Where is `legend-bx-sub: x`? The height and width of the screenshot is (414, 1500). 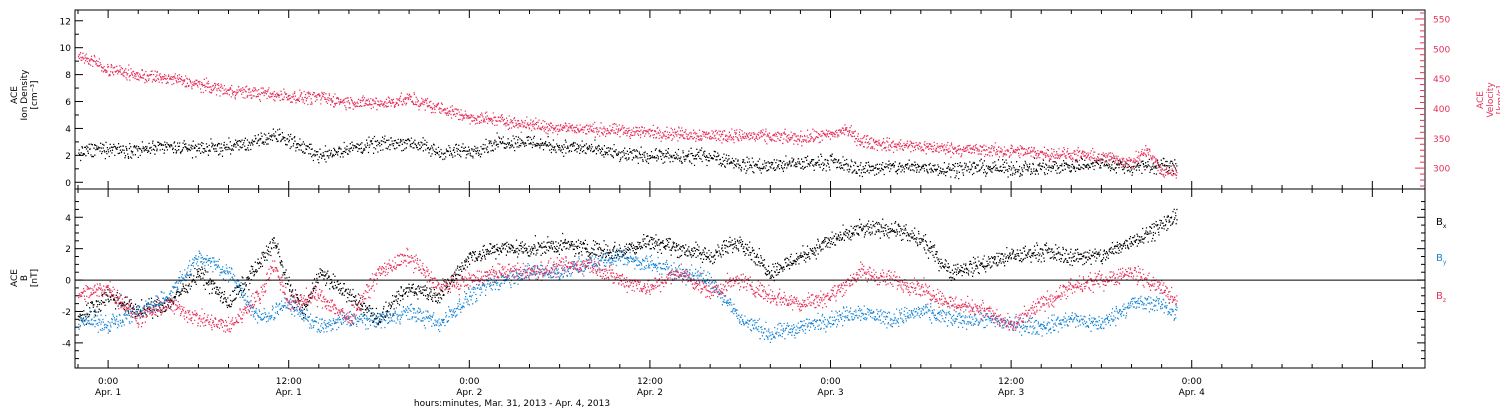 legend-bx-sub: x is located at coordinates (1445, 226).